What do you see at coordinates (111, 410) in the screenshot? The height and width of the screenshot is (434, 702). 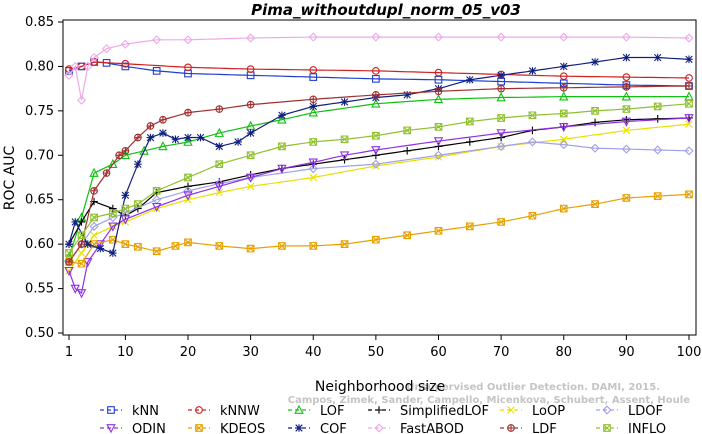 I see `legend-marker-knn` at bounding box center [111, 410].